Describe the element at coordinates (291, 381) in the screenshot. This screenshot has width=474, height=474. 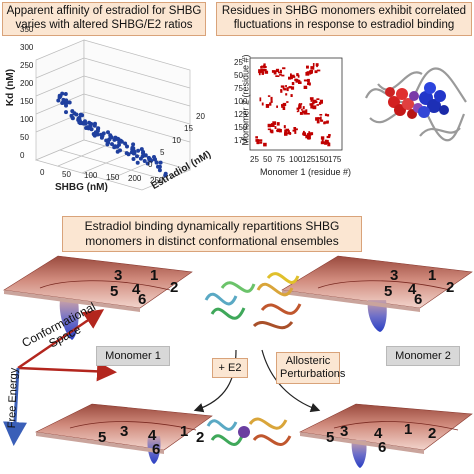
I see `arrow-allosteric` at that location.